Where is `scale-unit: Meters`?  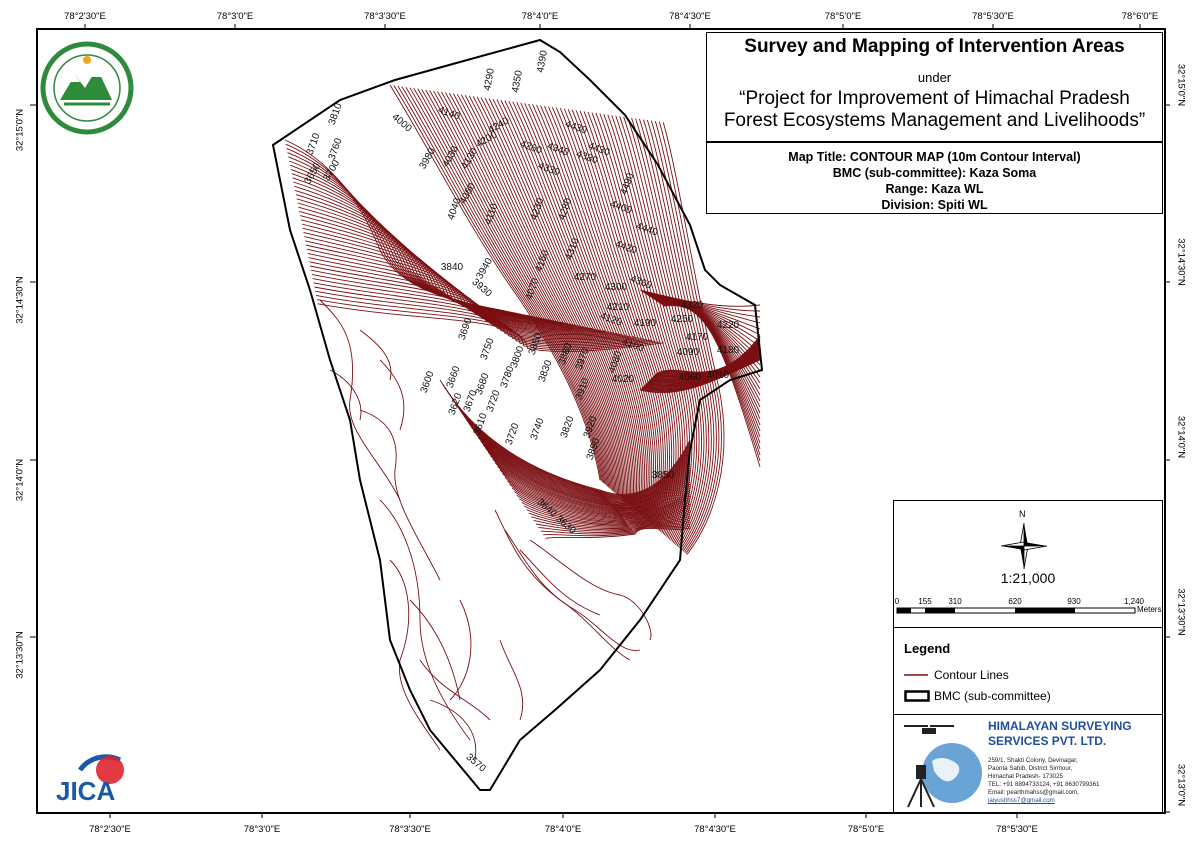 scale-unit: Meters is located at coordinates (1149, 609).